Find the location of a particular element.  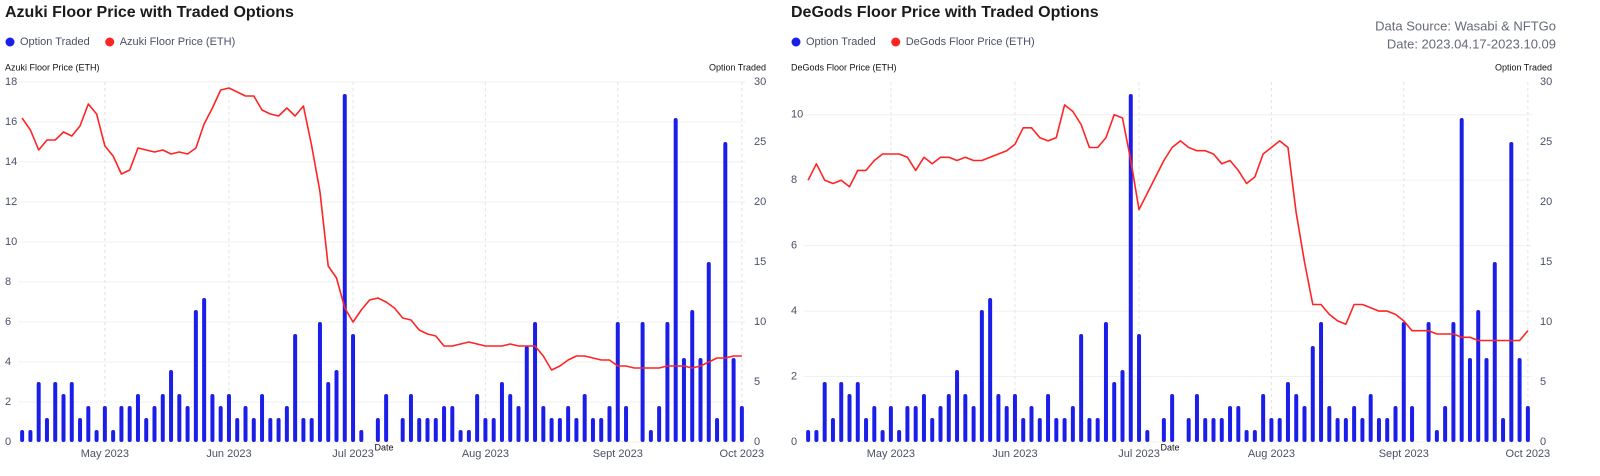

y-tick-label: 0 is located at coordinates (794, 442).